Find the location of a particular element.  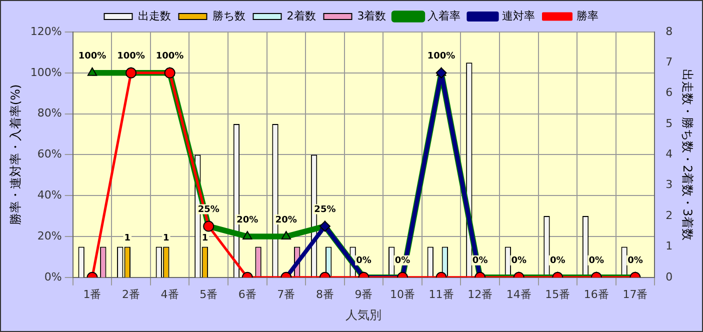

y-axis-title: 勝率・連対率・入着率(%) is located at coordinates (15, 155).